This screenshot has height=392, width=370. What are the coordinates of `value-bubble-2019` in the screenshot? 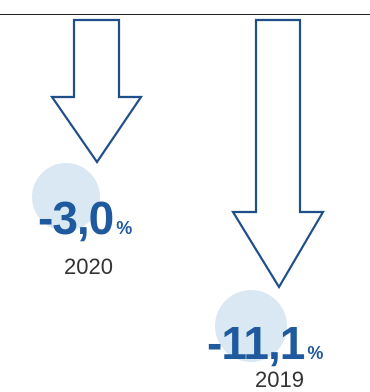 It's located at (251, 326).